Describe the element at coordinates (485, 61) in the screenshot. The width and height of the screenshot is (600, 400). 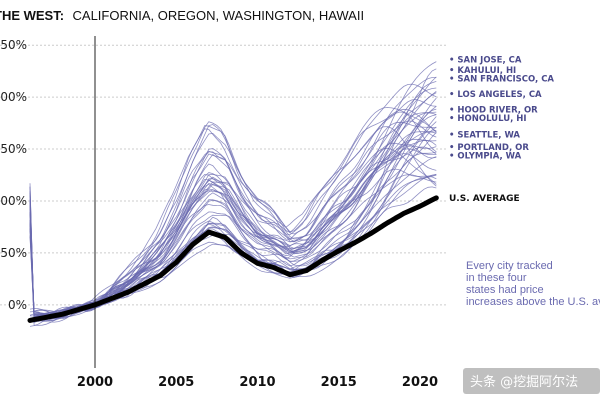
I see `city-label: • SAN JOSE, CA` at that location.